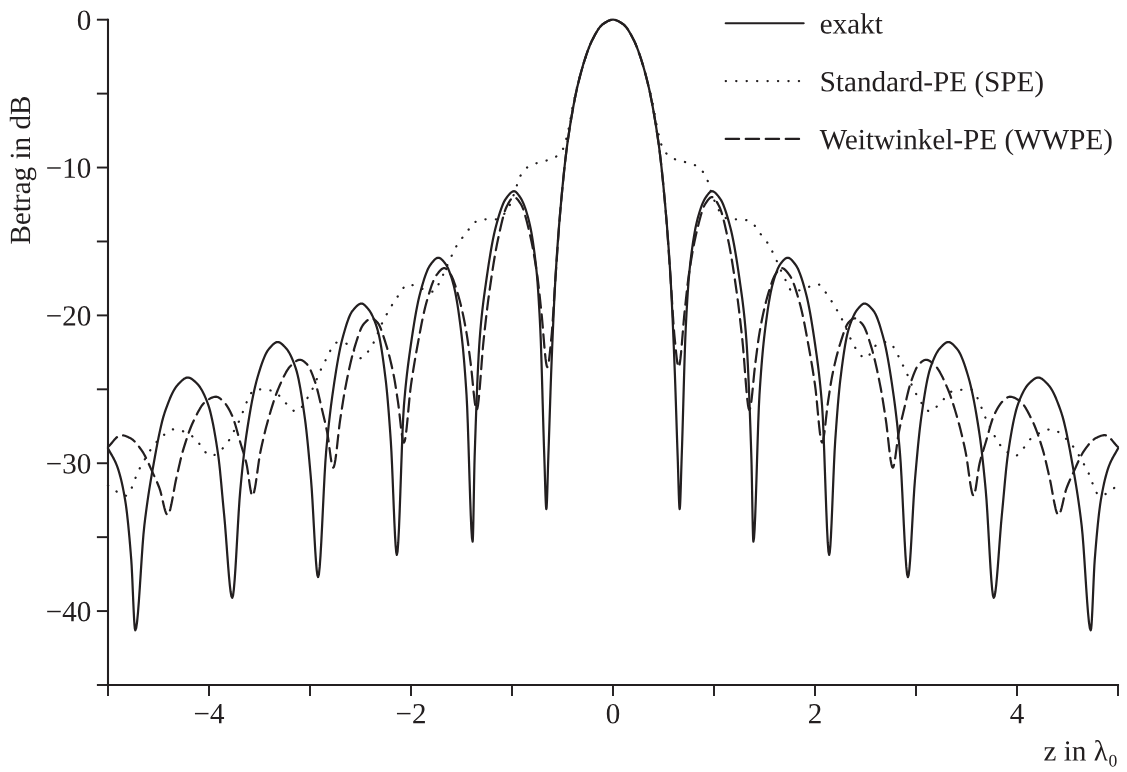  What do you see at coordinates (410, 713) in the screenshot?
I see `x-tick-label: −2` at bounding box center [410, 713].